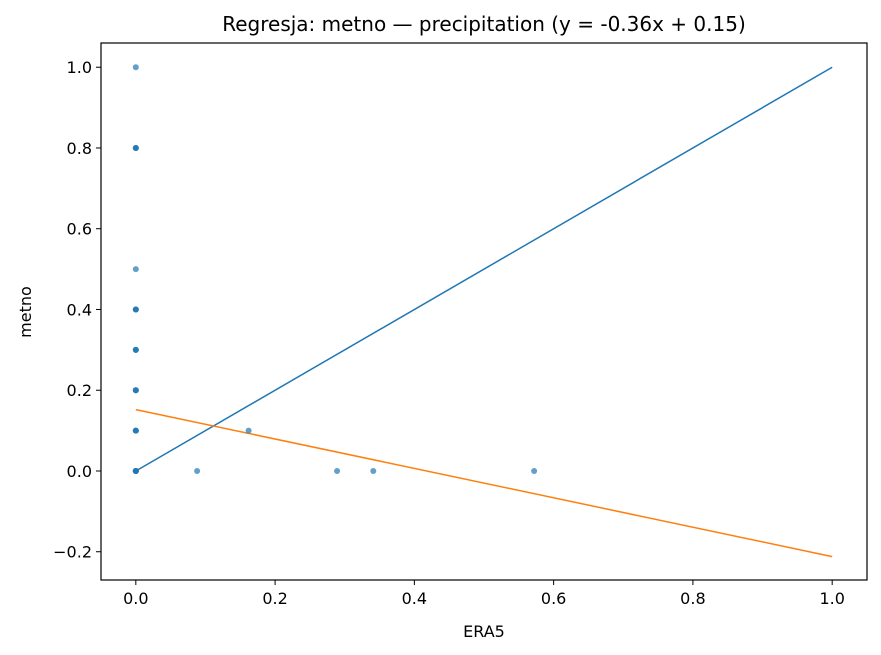 The image size is (881, 655). I want to click on x-tick-label: 0.0, so click(135, 598).